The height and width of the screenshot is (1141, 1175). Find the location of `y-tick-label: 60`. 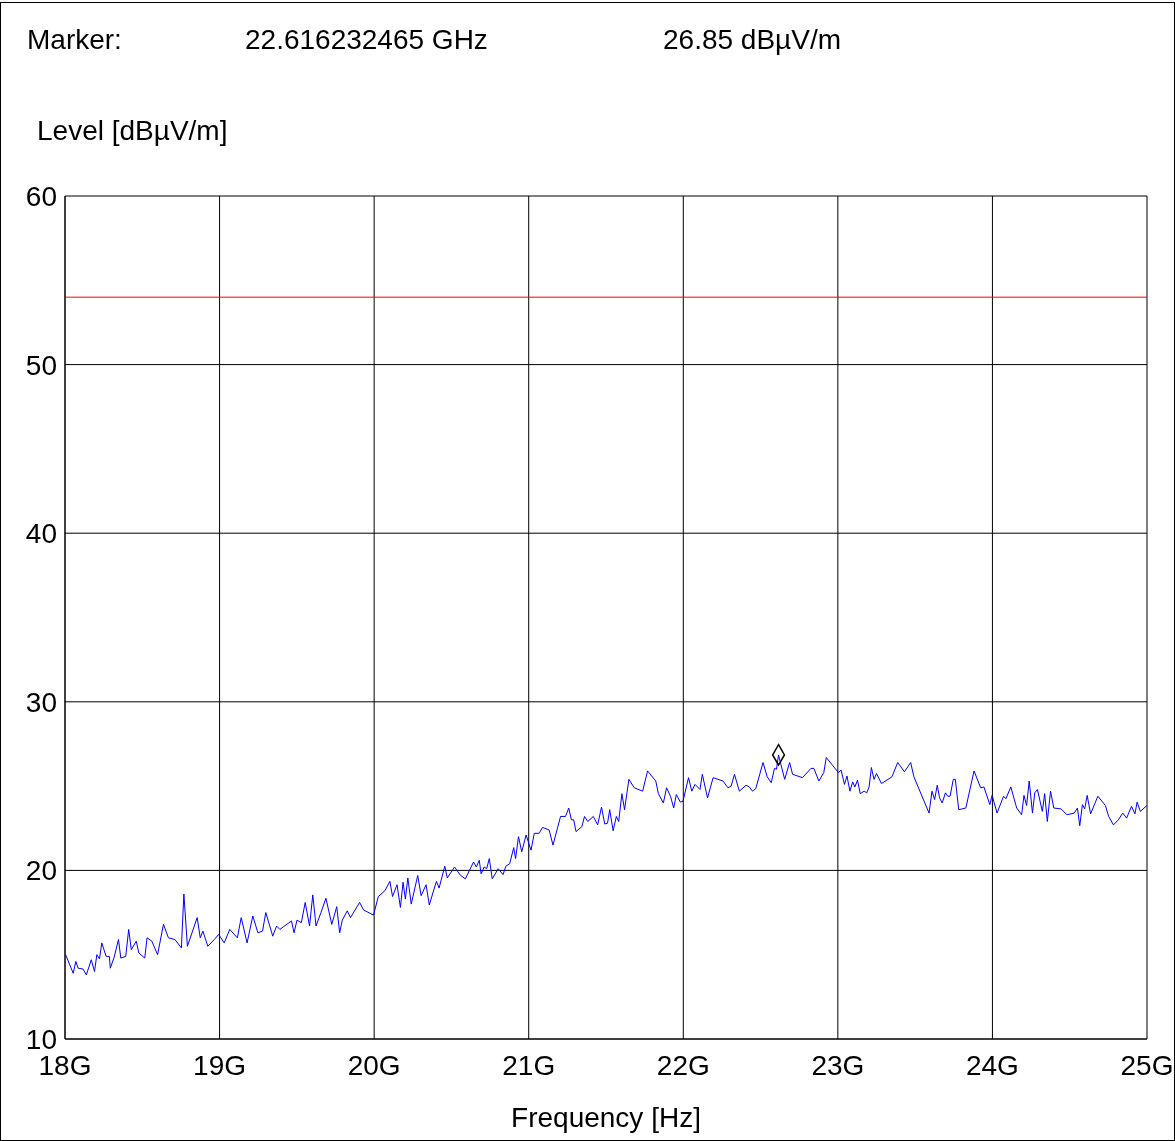

y-tick-label: 60 is located at coordinates (41, 196).